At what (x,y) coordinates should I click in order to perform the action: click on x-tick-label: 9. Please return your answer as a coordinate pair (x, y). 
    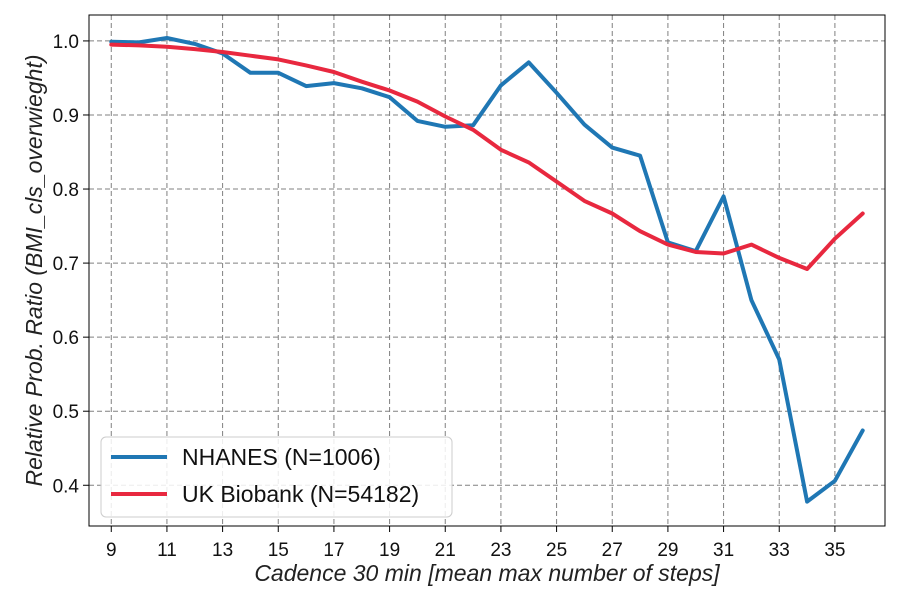
    Looking at the image, I should click on (111, 550).